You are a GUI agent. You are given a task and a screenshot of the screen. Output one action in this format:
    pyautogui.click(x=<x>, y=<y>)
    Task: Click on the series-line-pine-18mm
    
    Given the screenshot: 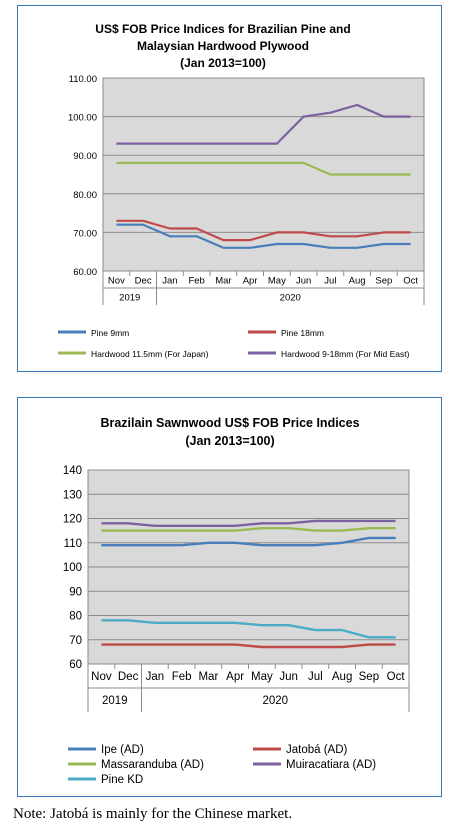 What is the action you would take?
    pyautogui.click(x=263, y=230)
    